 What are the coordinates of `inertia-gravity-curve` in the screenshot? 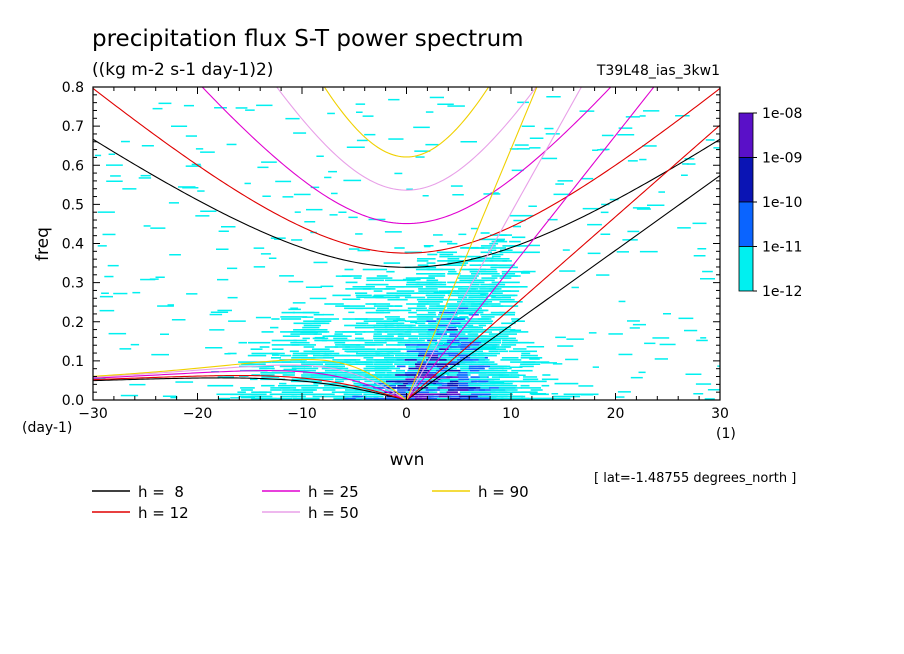 It's located at (406, 139).